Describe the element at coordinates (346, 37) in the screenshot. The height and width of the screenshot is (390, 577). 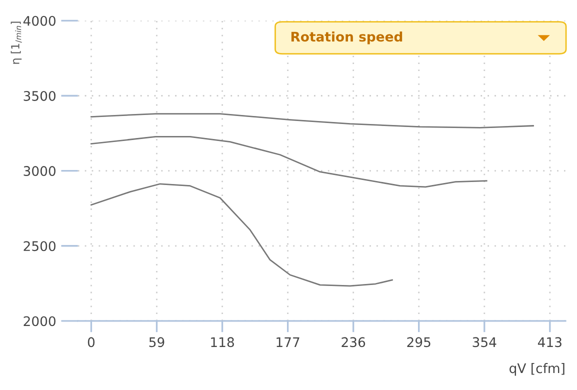
I see `annotation: Rotation speed` at that location.